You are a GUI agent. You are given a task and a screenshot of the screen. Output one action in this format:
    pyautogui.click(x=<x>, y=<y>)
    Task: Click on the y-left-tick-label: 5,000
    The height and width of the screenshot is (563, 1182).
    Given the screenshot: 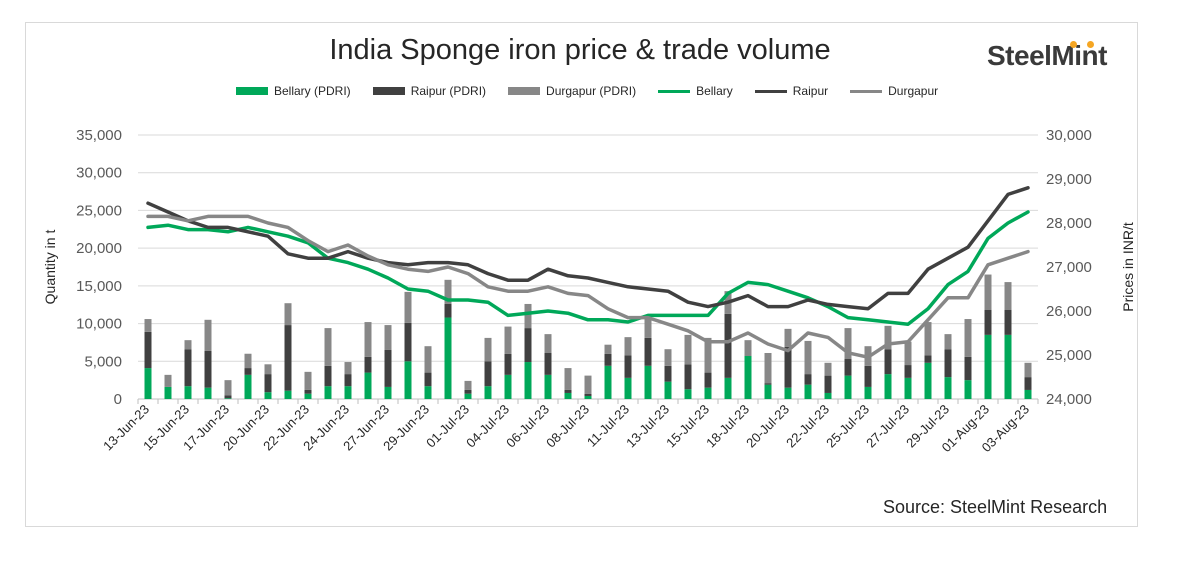 What is the action you would take?
    pyautogui.click(x=103, y=361)
    